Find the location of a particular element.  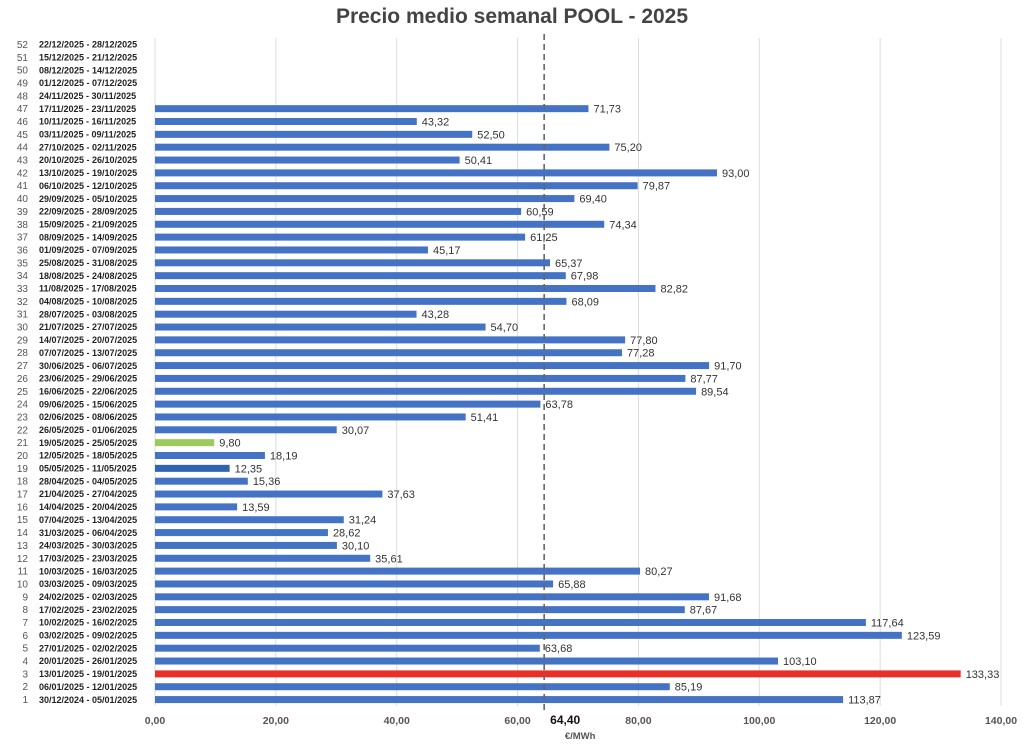

week-number: 34 is located at coordinates (23, 276).